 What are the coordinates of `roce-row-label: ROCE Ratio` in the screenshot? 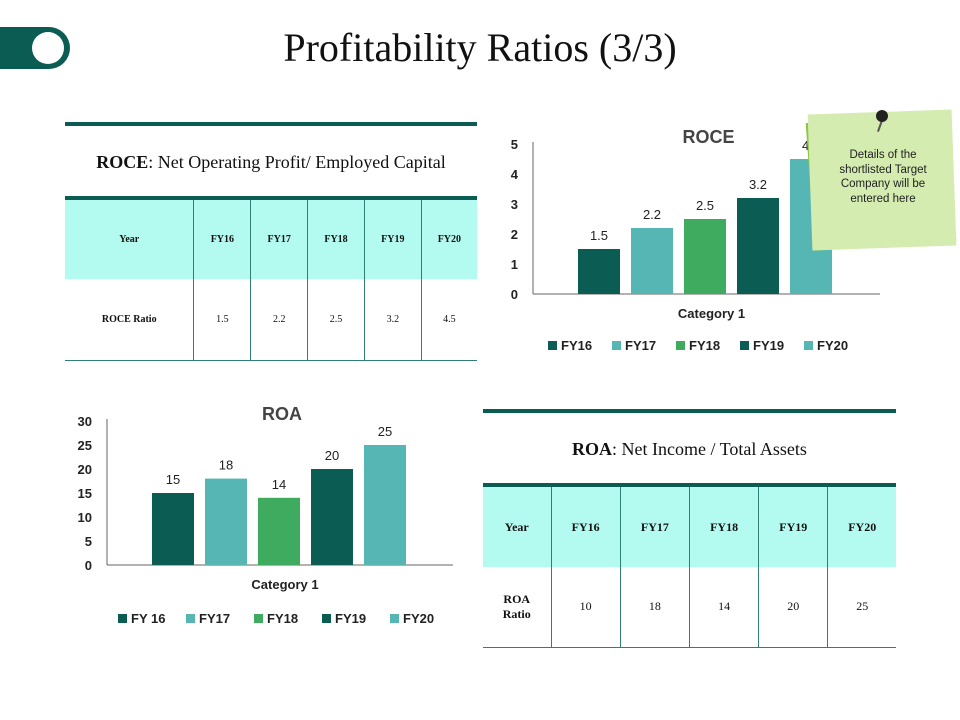 It's located at (130, 320).